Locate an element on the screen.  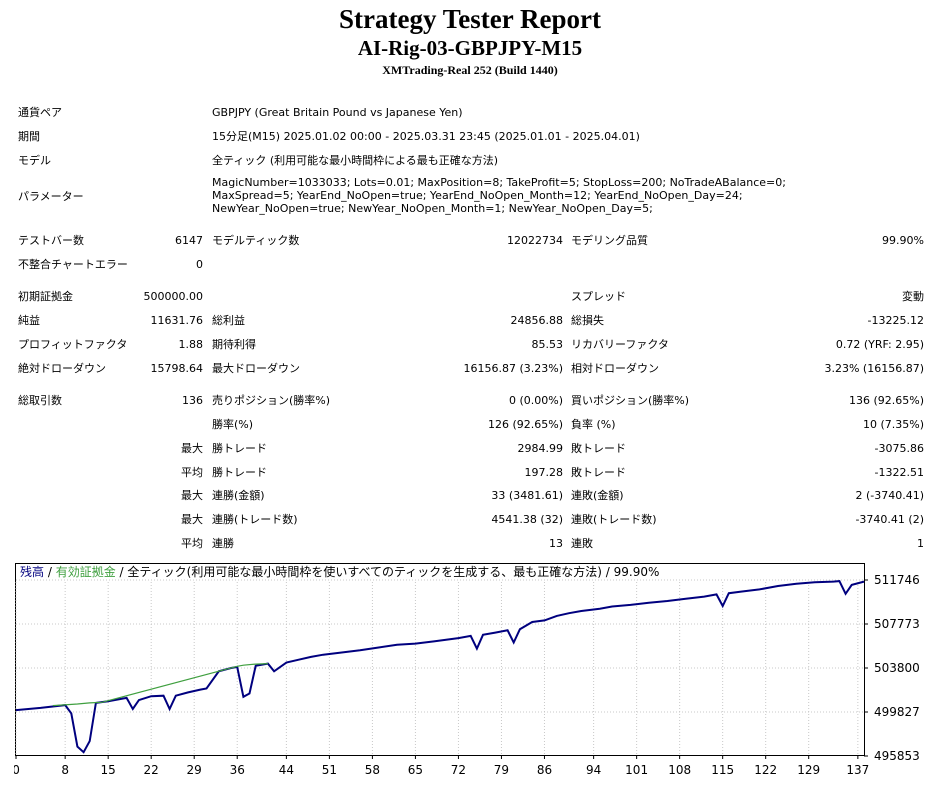
largest-win-value: 2984.99 is located at coordinates (540, 448).